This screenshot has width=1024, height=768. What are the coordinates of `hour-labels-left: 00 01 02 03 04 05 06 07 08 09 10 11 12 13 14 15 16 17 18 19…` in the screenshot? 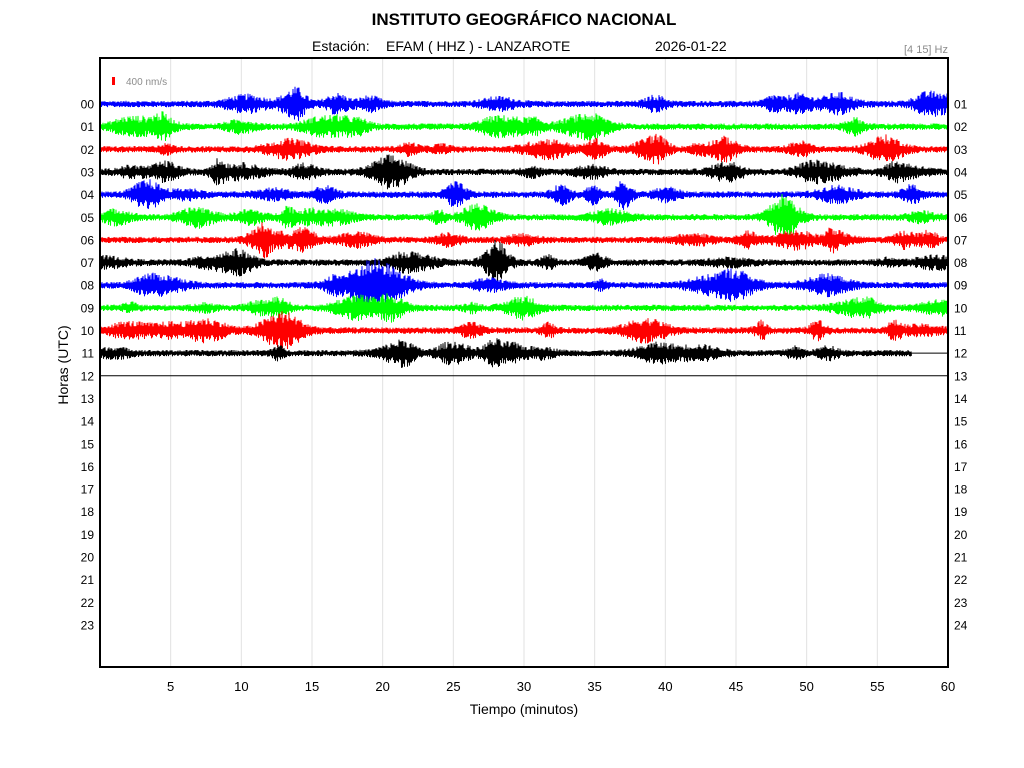 It's located at (88, 365).